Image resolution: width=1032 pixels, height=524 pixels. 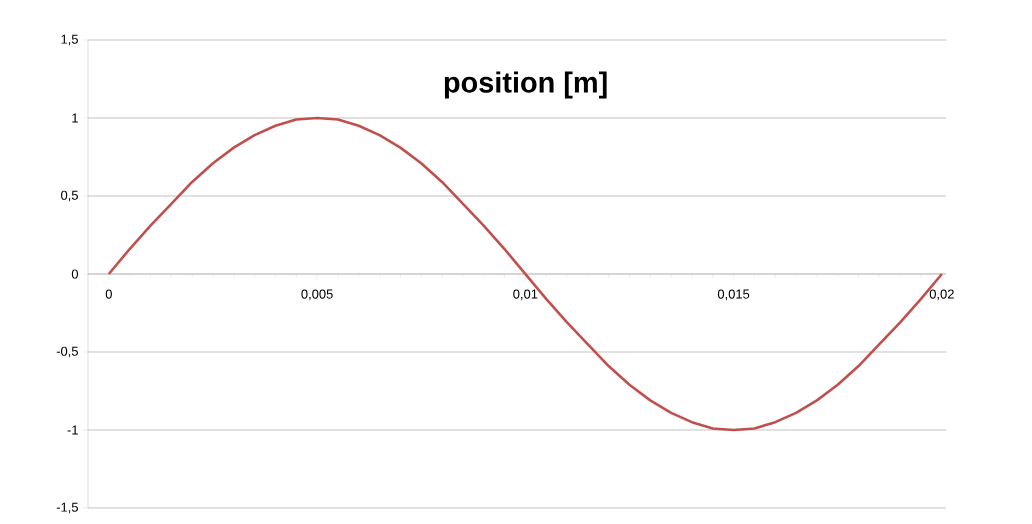 I want to click on y-tick-label: -1, so click(x=72, y=430).